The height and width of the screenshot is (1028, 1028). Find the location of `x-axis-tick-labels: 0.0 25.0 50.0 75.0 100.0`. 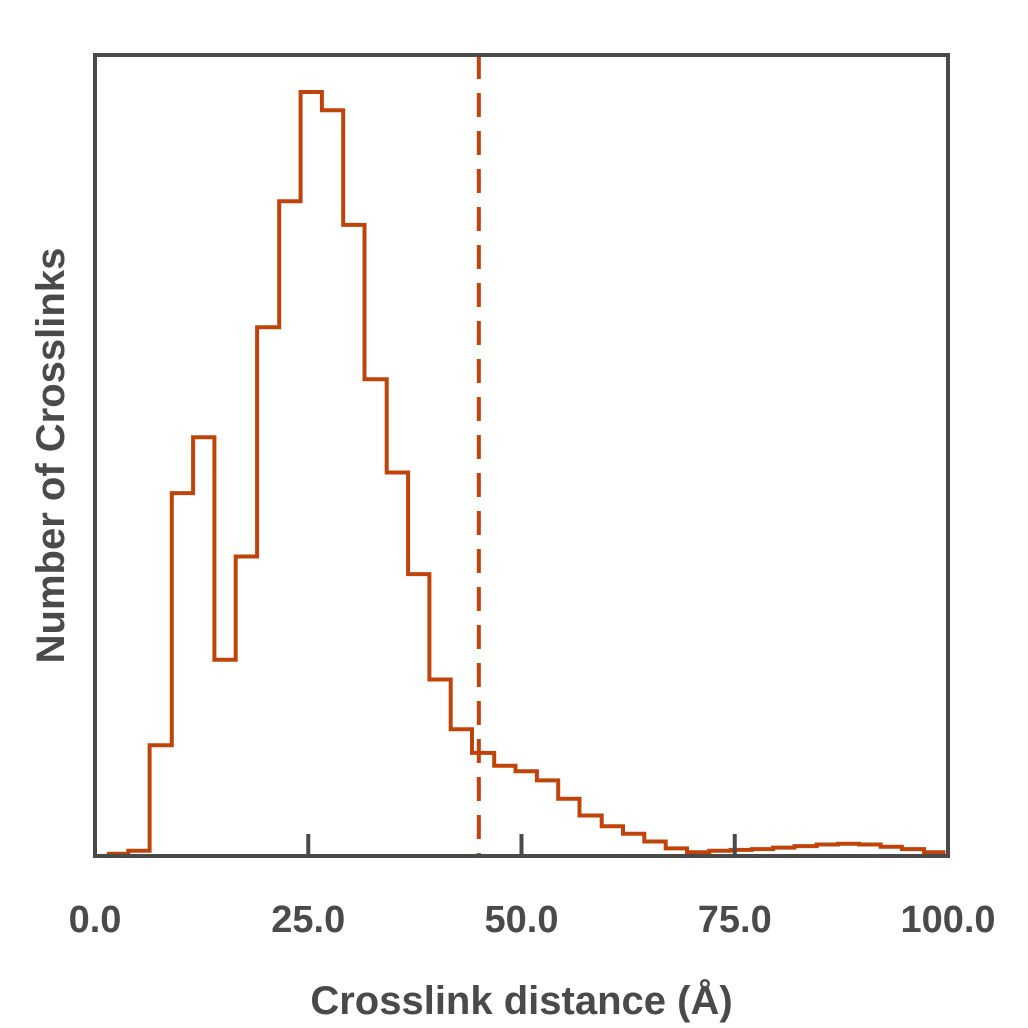

x-axis-tick-labels: 0.0 25.0 50.0 75.0 100.0 is located at coordinates (532, 920).